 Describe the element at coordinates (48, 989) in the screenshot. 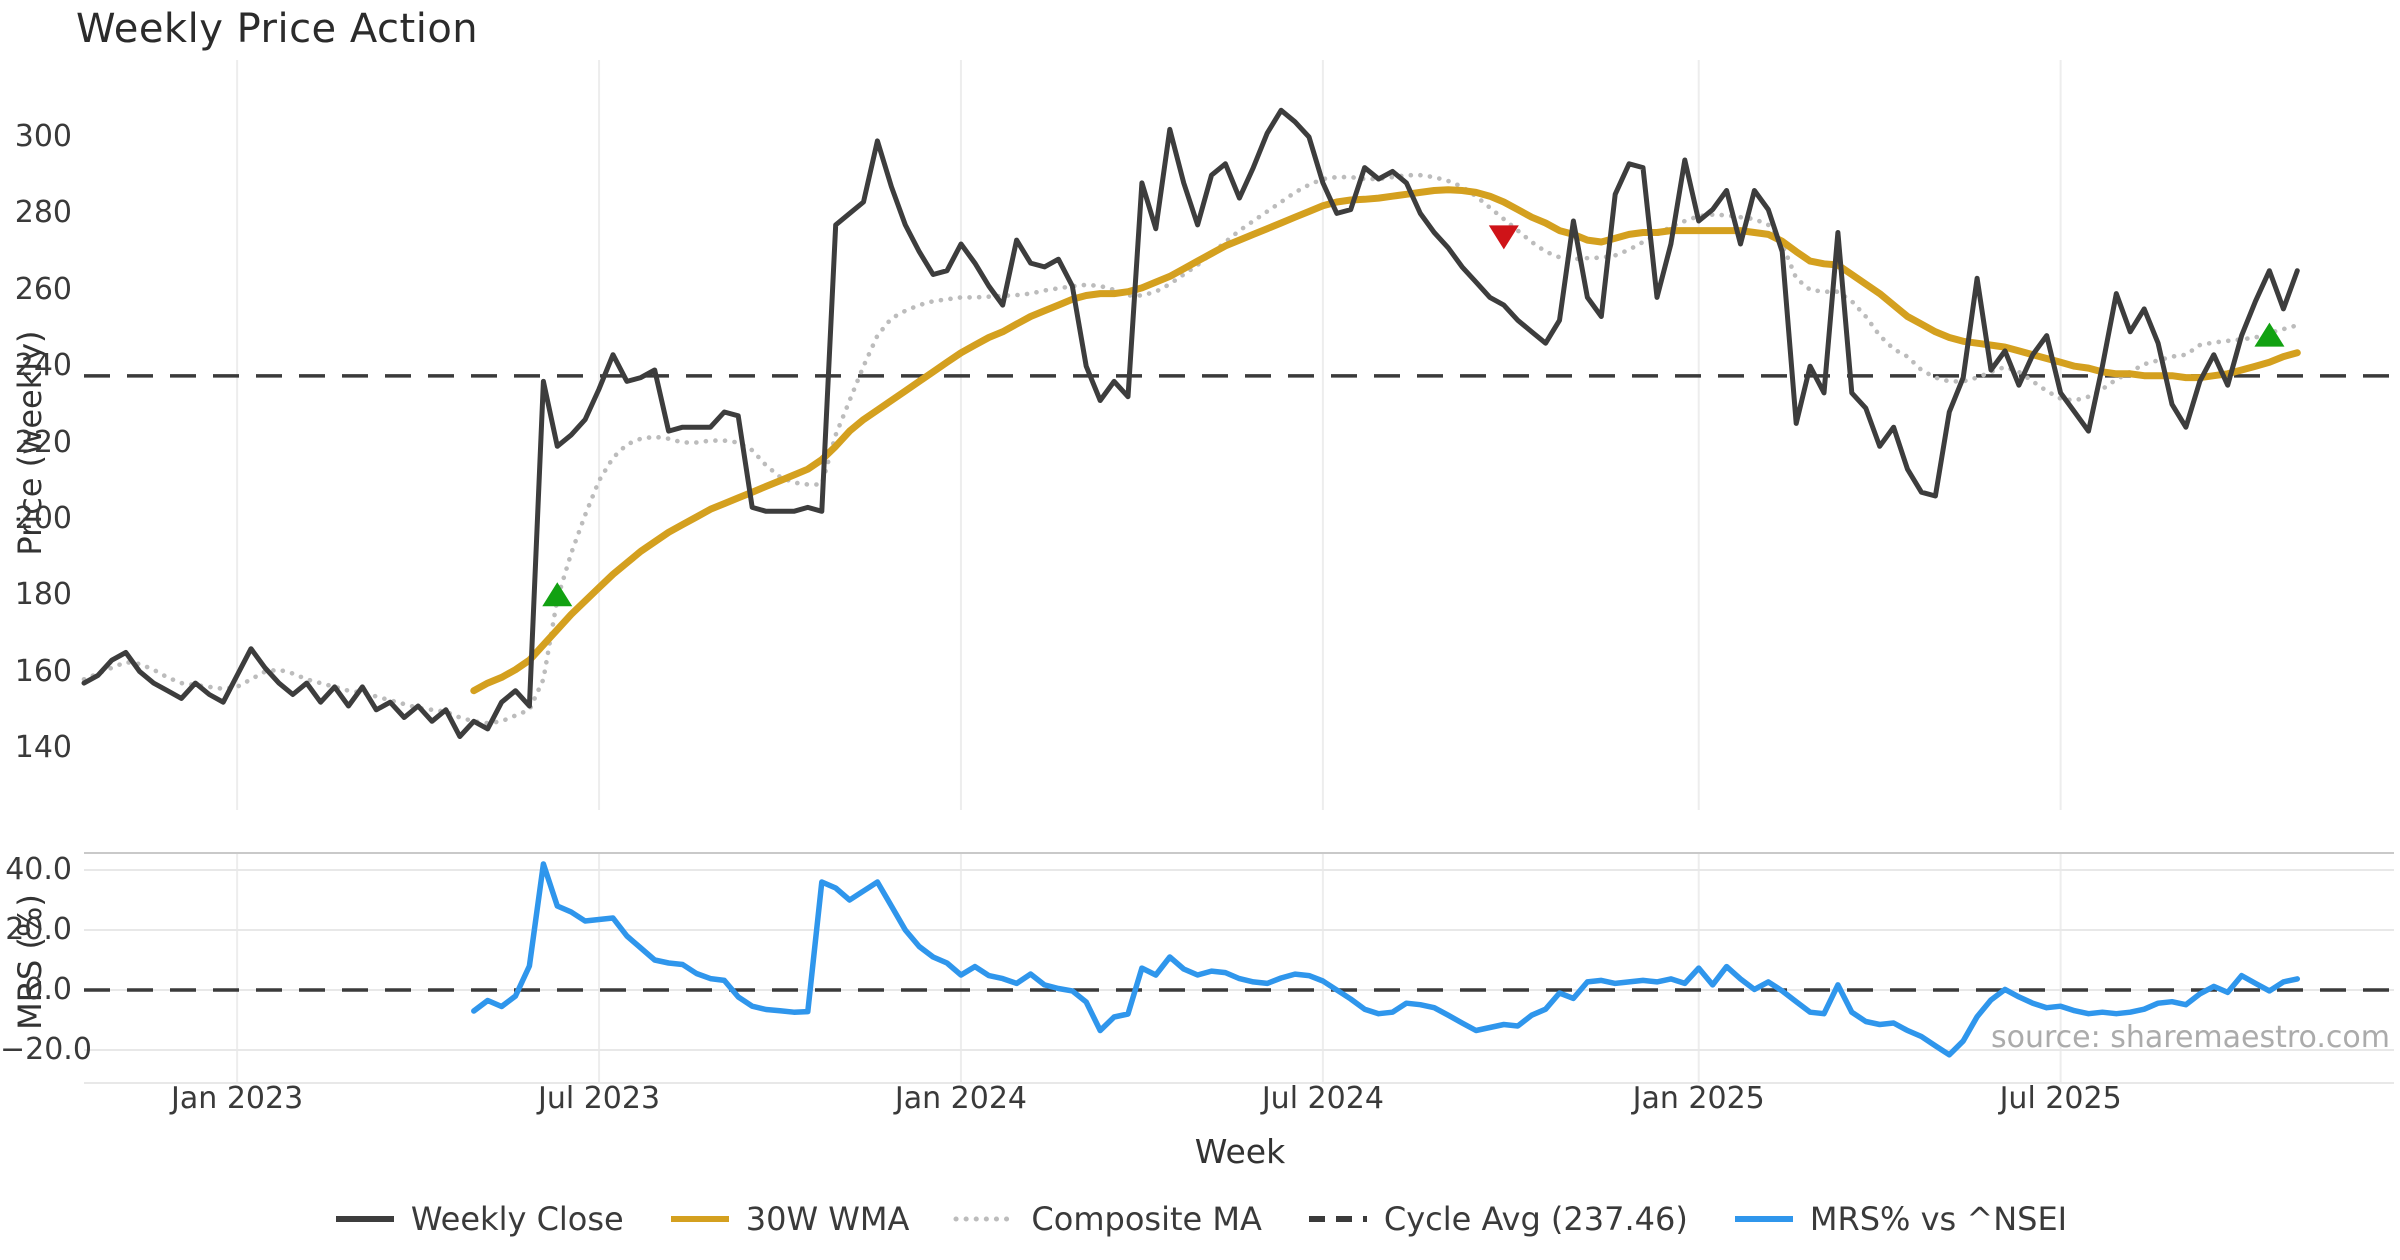

I see `mrs-y-tick-label: 0.0` at that location.